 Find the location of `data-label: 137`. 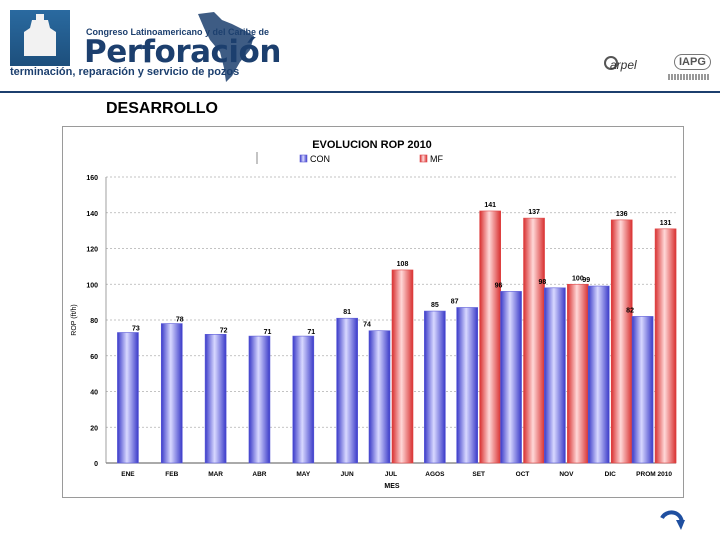

data-label: 137 is located at coordinates (534, 212).